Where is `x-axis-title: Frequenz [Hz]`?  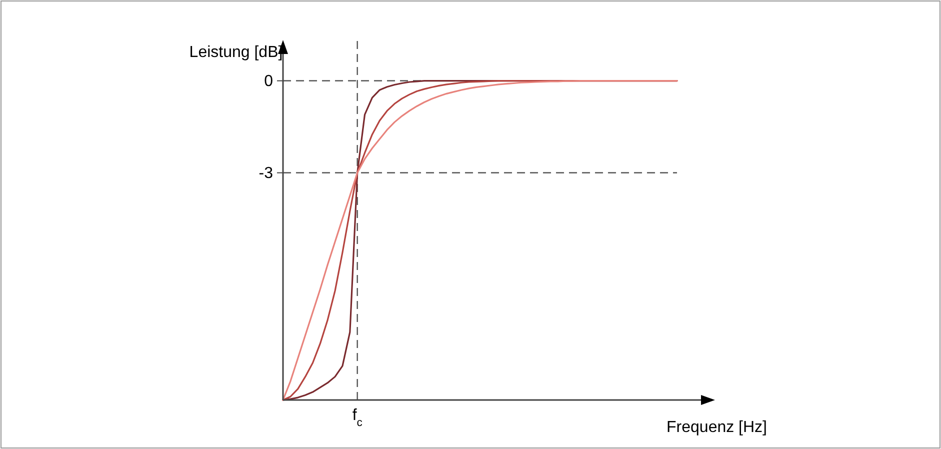
x-axis-title: Frequenz [Hz] is located at coordinates (716, 427).